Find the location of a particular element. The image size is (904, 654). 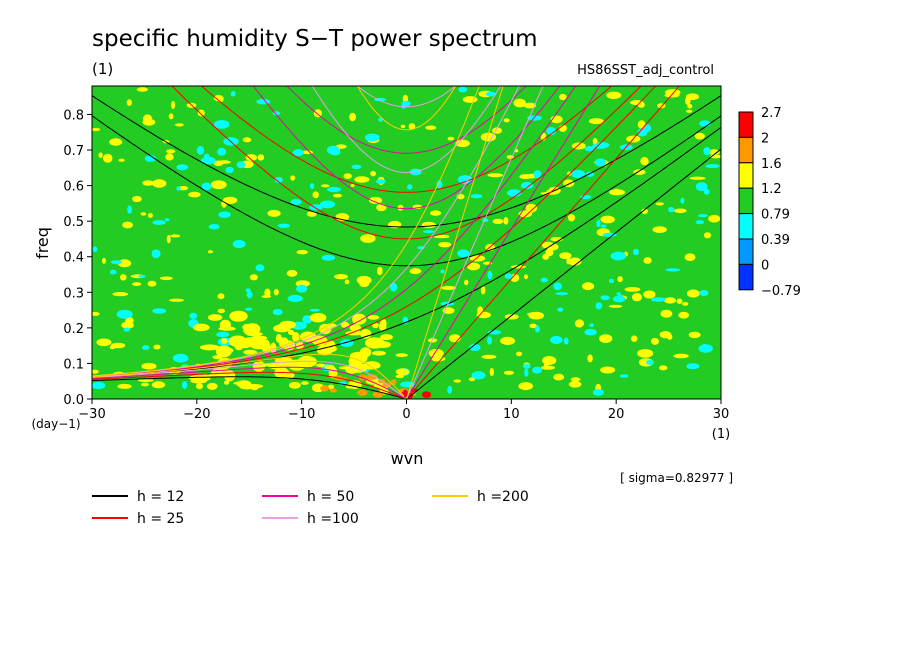

x-tick-label: 20 is located at coordinates (616, 414).